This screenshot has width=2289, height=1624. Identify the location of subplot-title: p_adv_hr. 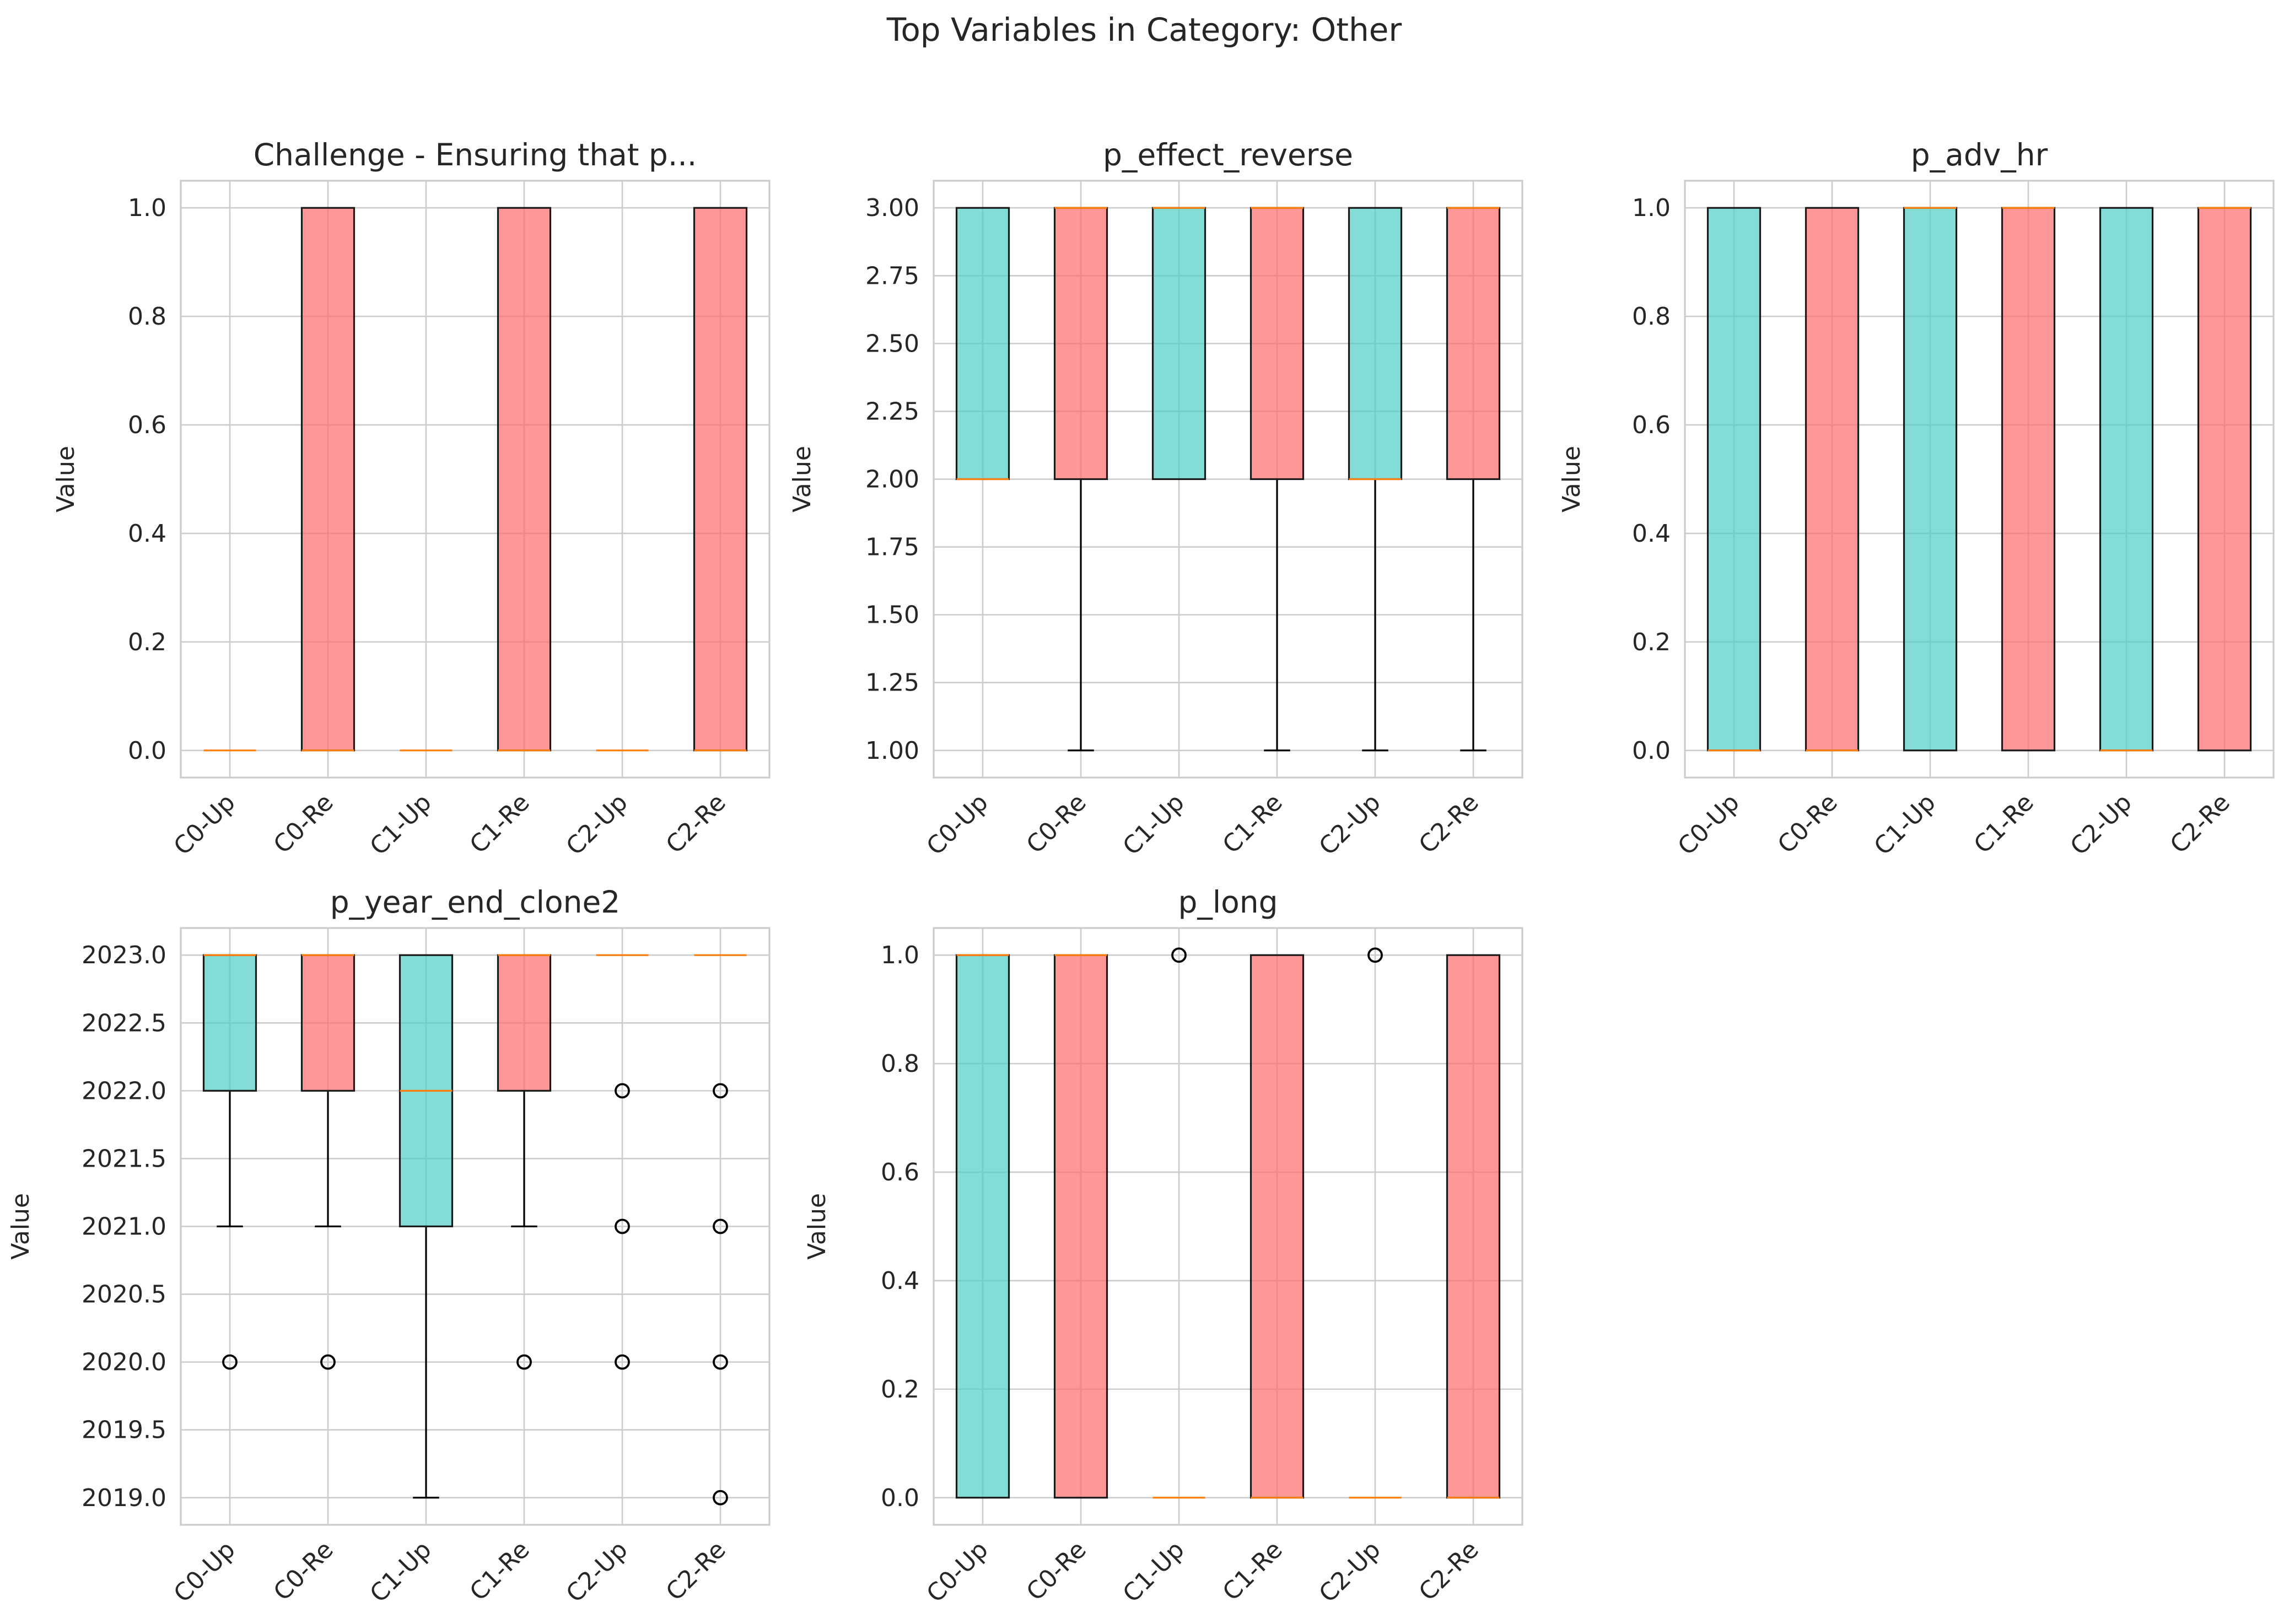
(1979, 154).